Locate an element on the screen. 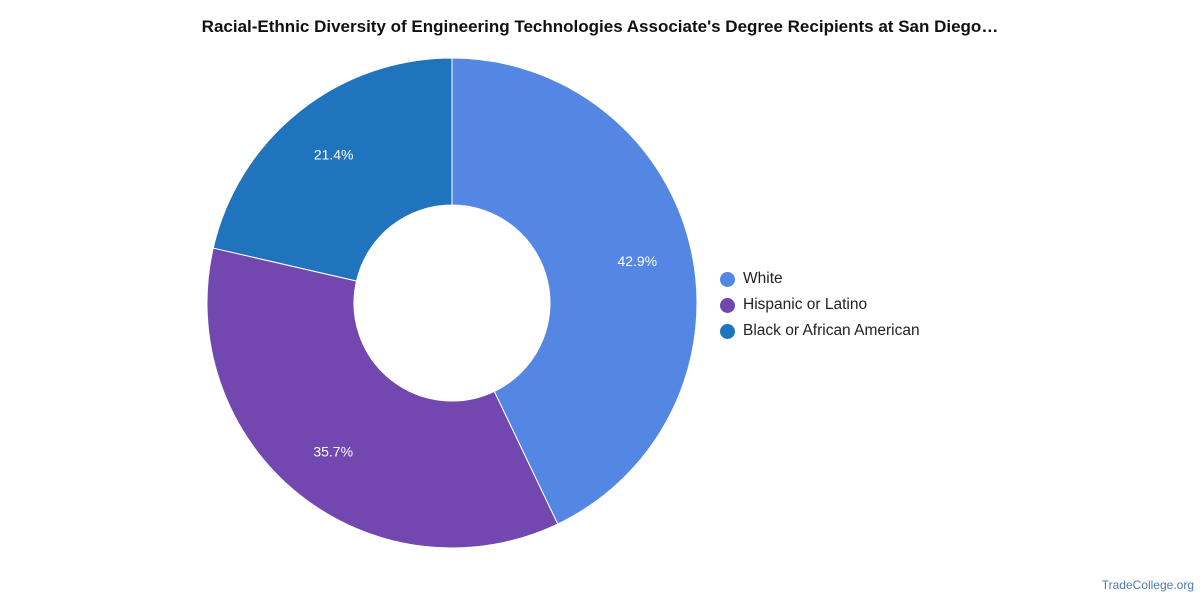  legend-label: Hispanic or Latino is located at coordinates (805, 304).